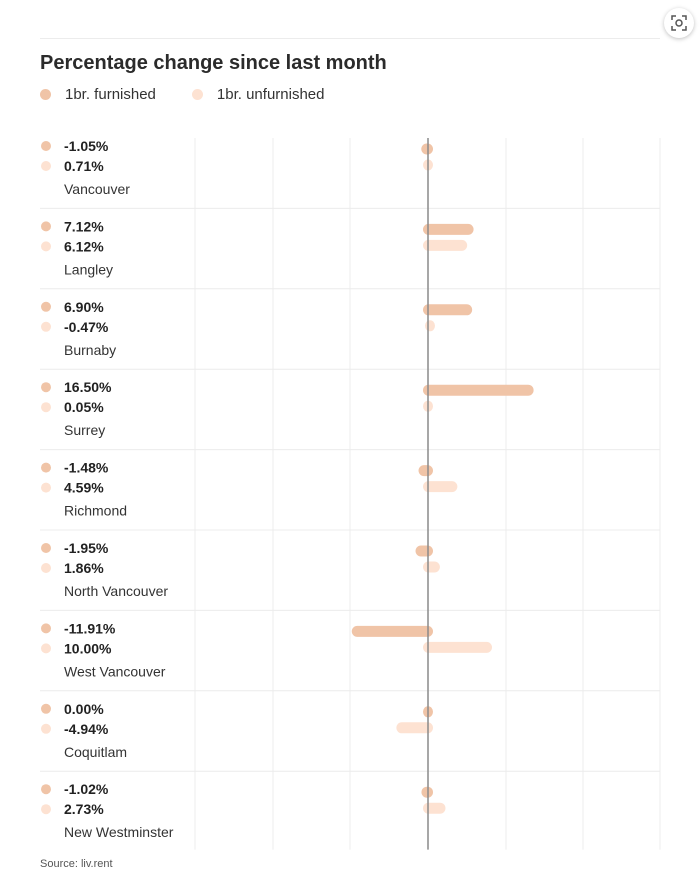 Image resolution: width=700 pixels, height=890 pixels. Describe the element at coordinates (213, 63) in the screenshot. I see `chart-title: Percentage change since last month` at that location.